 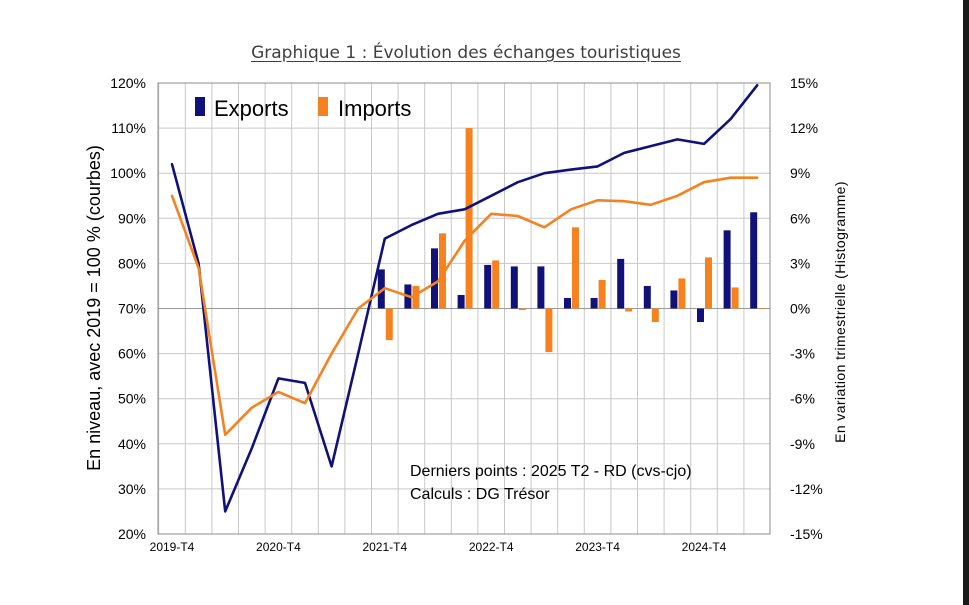 What do you see at coordinates (966, 302) in the screenshot?
I see `window-edge` at bounding box center [966, 302].